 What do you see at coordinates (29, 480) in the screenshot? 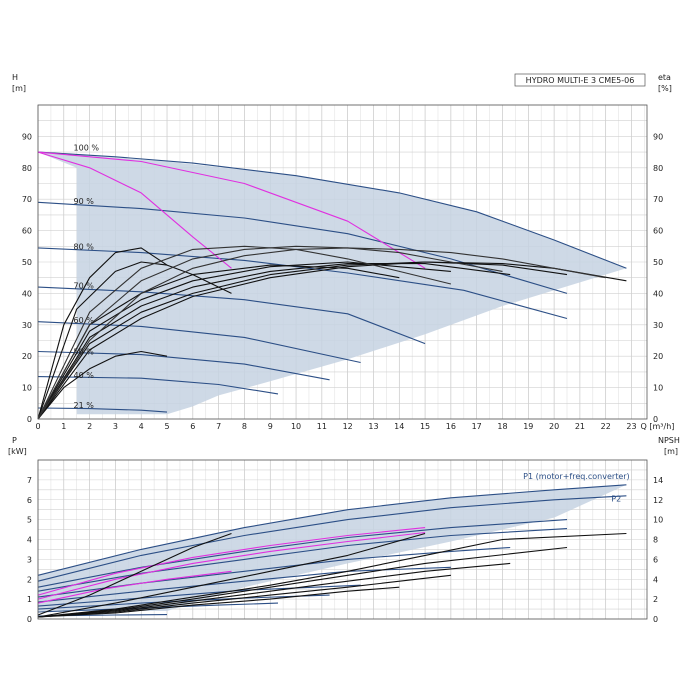
I see `y-tick-label-left: 7` at bounding box center [29, 480].